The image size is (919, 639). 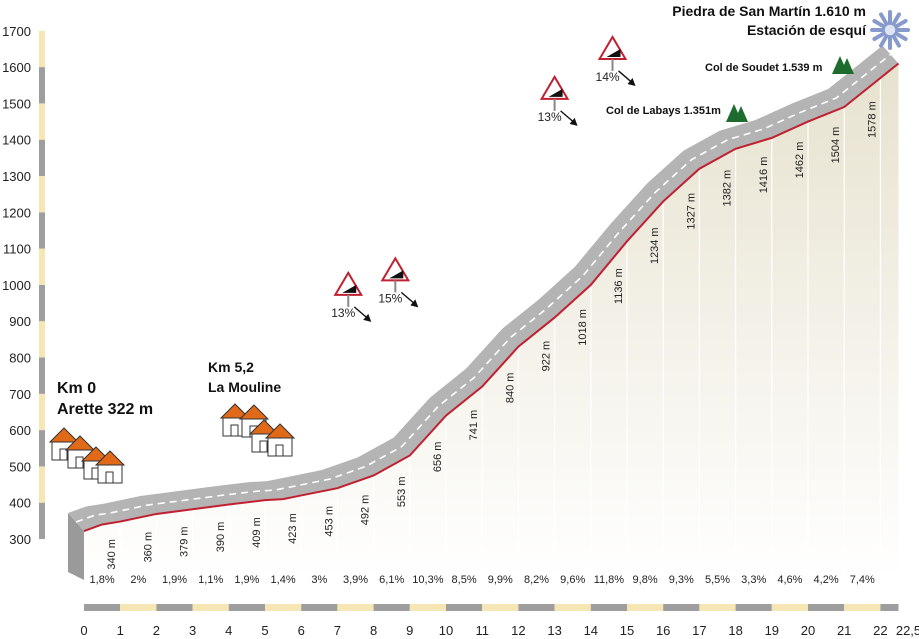 I want to click on y-tick-label: 900, so click(x=20, y=321).